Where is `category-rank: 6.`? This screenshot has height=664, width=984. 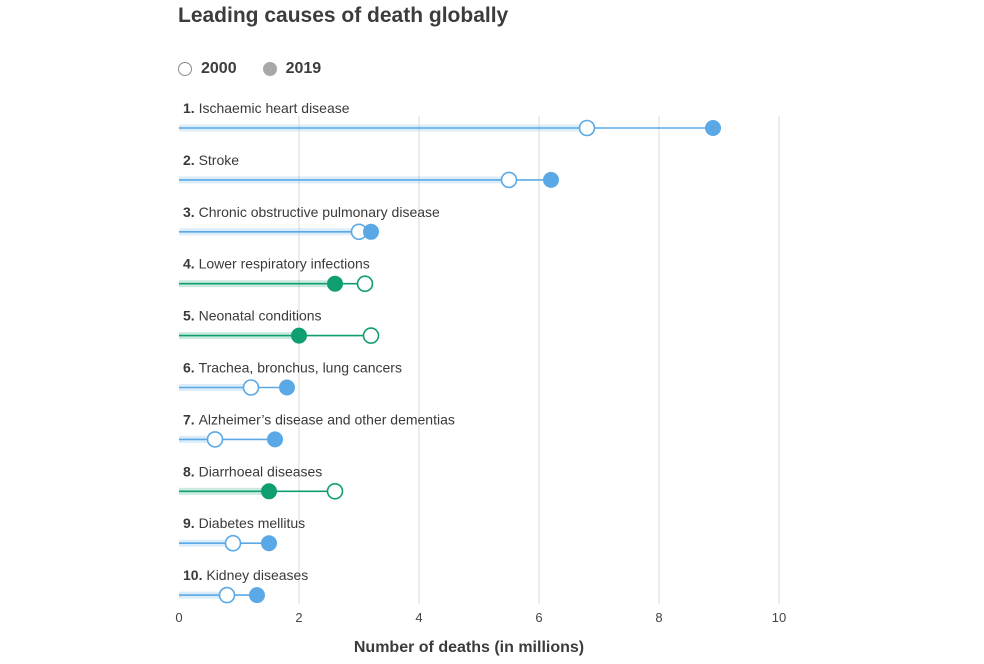
category-rank: 6. is located at coordinates (191, 368).